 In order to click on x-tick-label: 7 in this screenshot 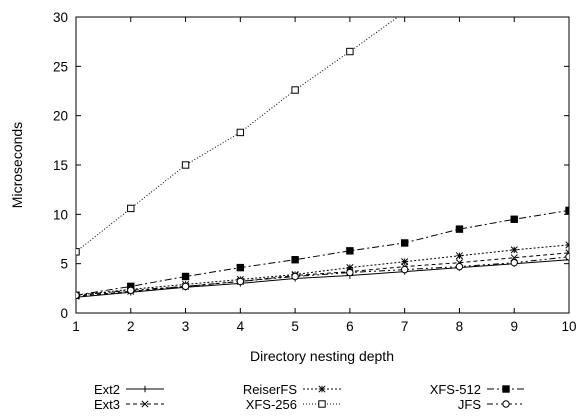, I will do `click(405, 326)`.